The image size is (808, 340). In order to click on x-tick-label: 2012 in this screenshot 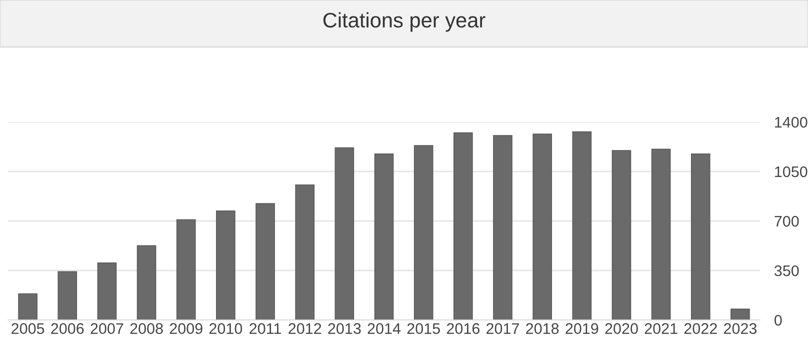, I will do `click(305, 328)`.